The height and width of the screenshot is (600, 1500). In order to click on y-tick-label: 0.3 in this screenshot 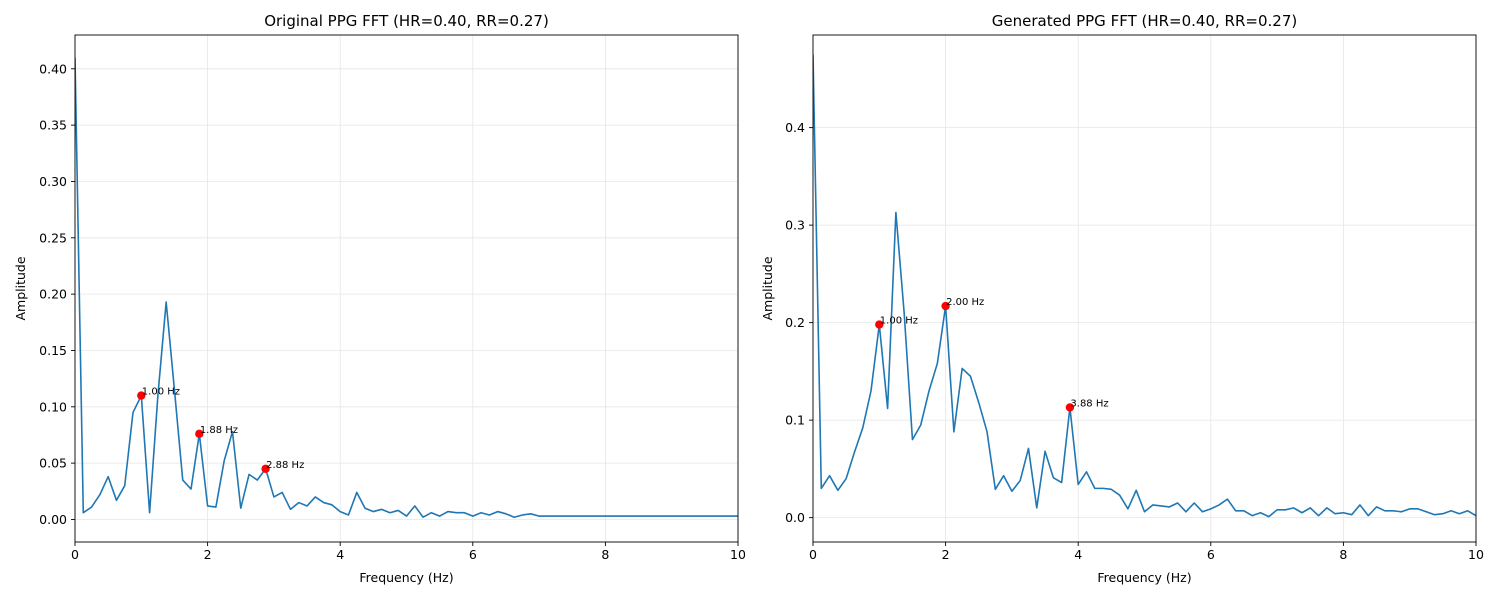, I will do `click(795, 225)`.